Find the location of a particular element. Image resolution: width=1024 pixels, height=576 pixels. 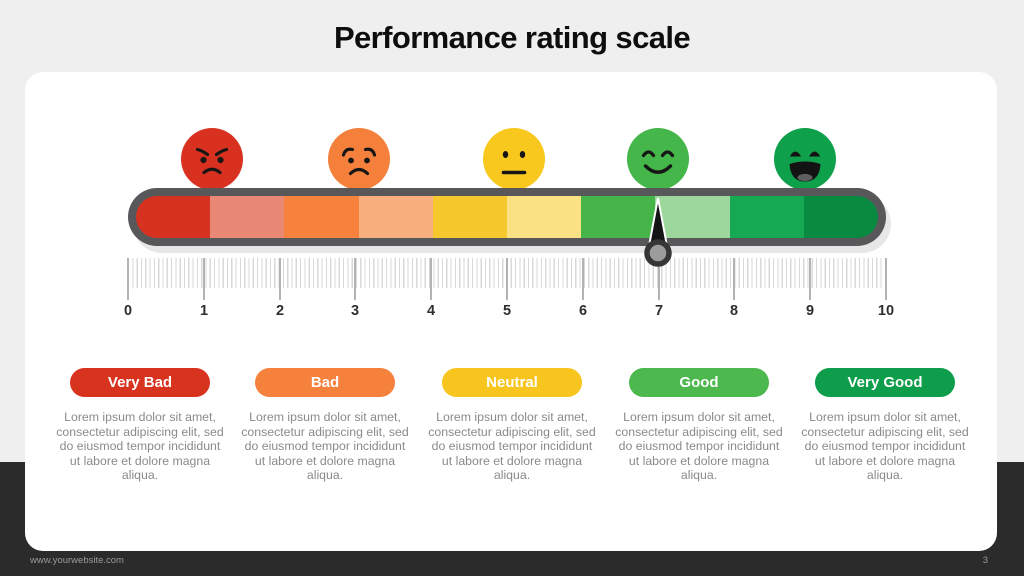

rating-label: Neutral is located at coordinates (512, 382).